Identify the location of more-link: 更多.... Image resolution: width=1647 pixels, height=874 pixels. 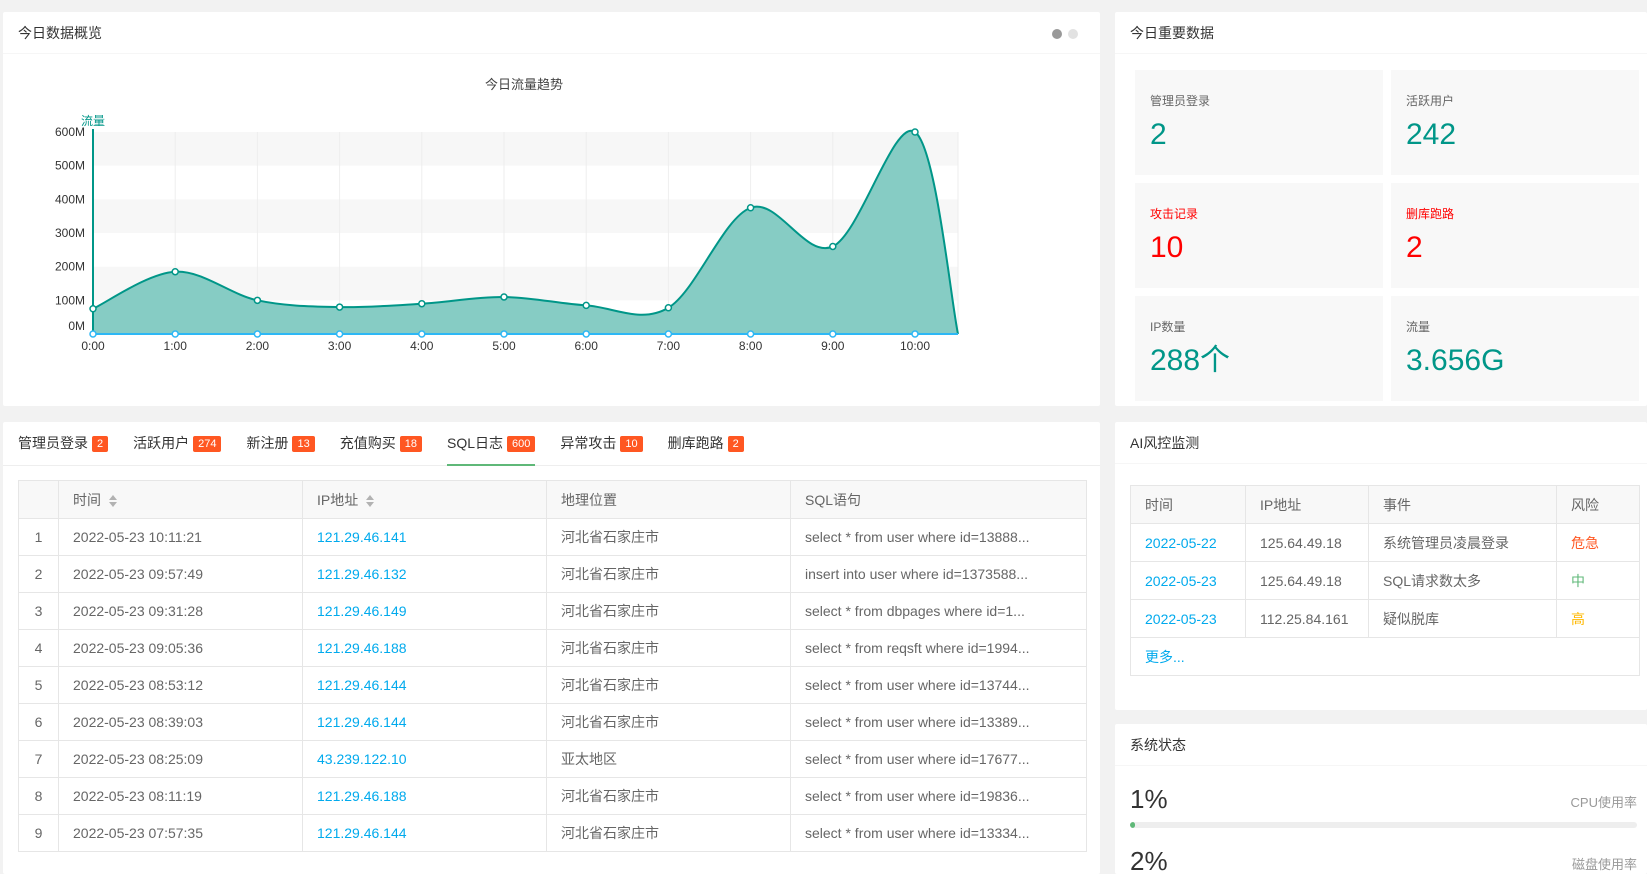
(1385, 656).